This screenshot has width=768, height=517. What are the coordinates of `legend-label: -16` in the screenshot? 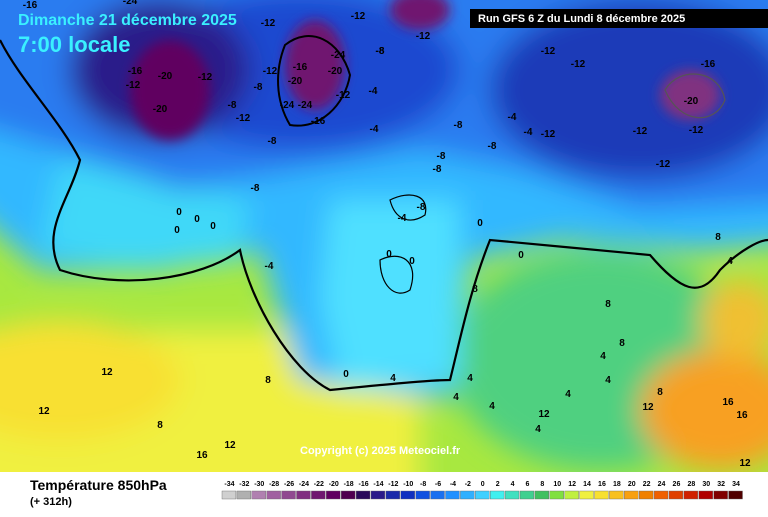 It's located at (363, 484).